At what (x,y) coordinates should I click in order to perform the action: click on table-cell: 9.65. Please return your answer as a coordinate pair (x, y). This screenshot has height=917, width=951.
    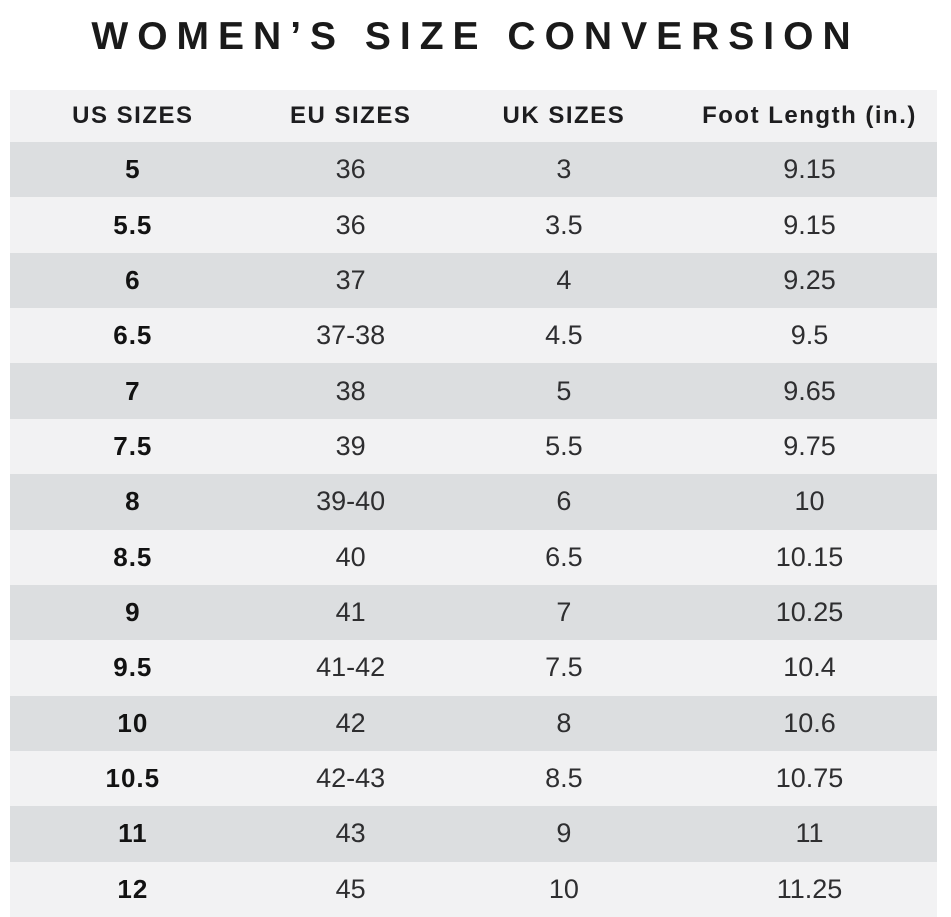
    Looking at the image, I should click on (809, 390).